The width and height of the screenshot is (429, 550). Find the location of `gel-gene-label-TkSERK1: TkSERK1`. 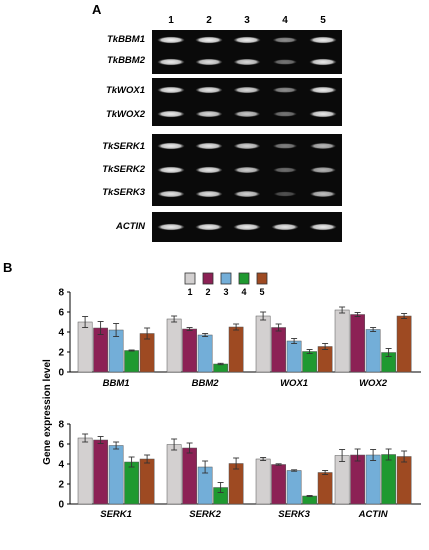

gel-gene-label-TkSERK1: TkSERK1 is located at coordinates (123, 146).